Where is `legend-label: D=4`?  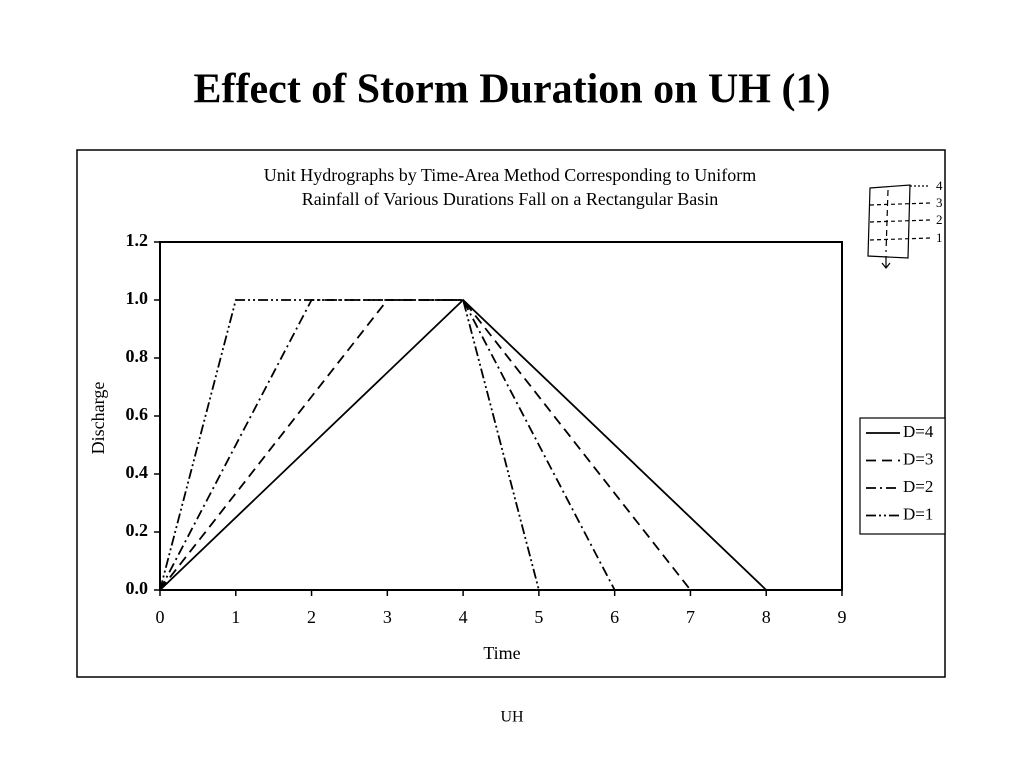 legend-label: D=4 is located at coordinates (918, 431).